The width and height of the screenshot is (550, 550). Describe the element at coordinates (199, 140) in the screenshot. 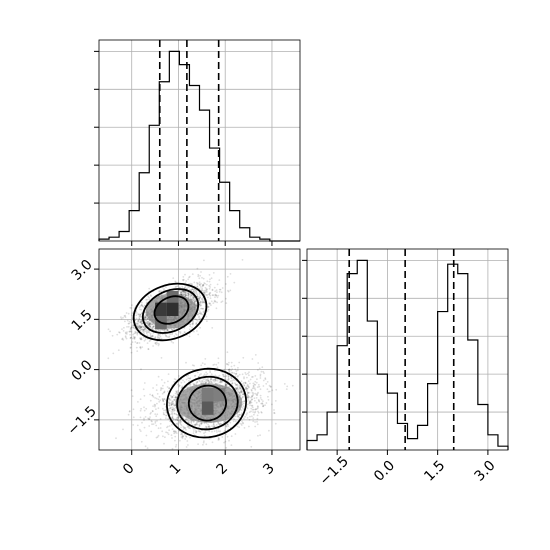

I see `frame-marginal-x1` at that location.